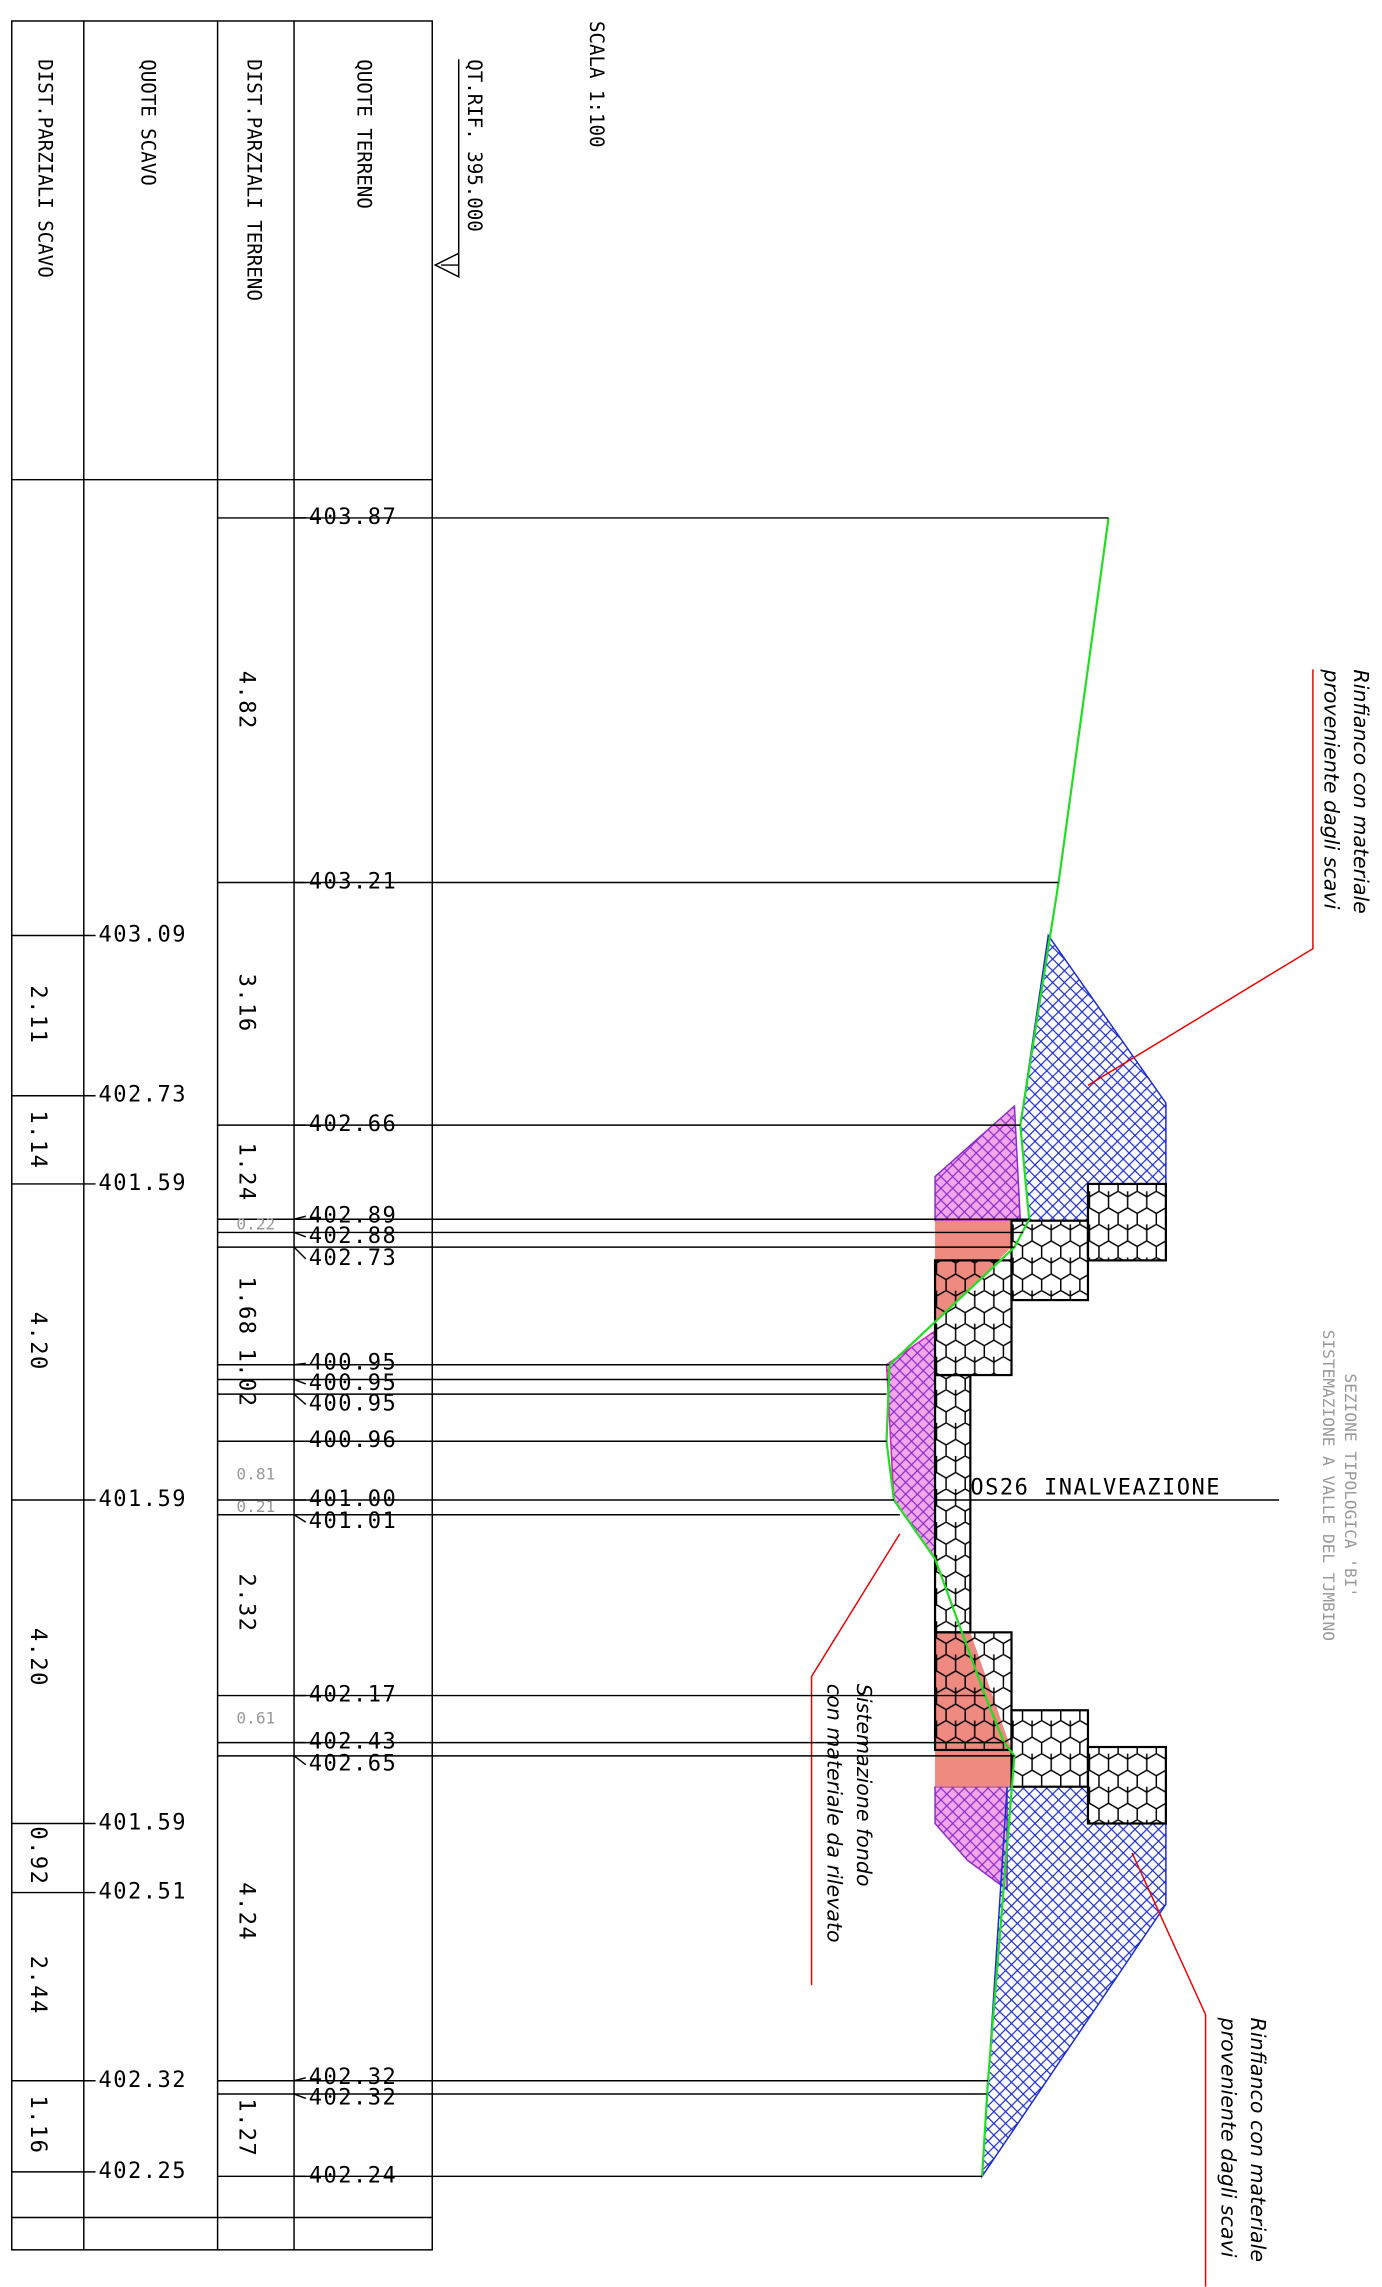  What do you see at coordinates (353, 1440) in the screenshot?
I see `terrain-elevation: 400.96` at bounding box center [353, 1440].